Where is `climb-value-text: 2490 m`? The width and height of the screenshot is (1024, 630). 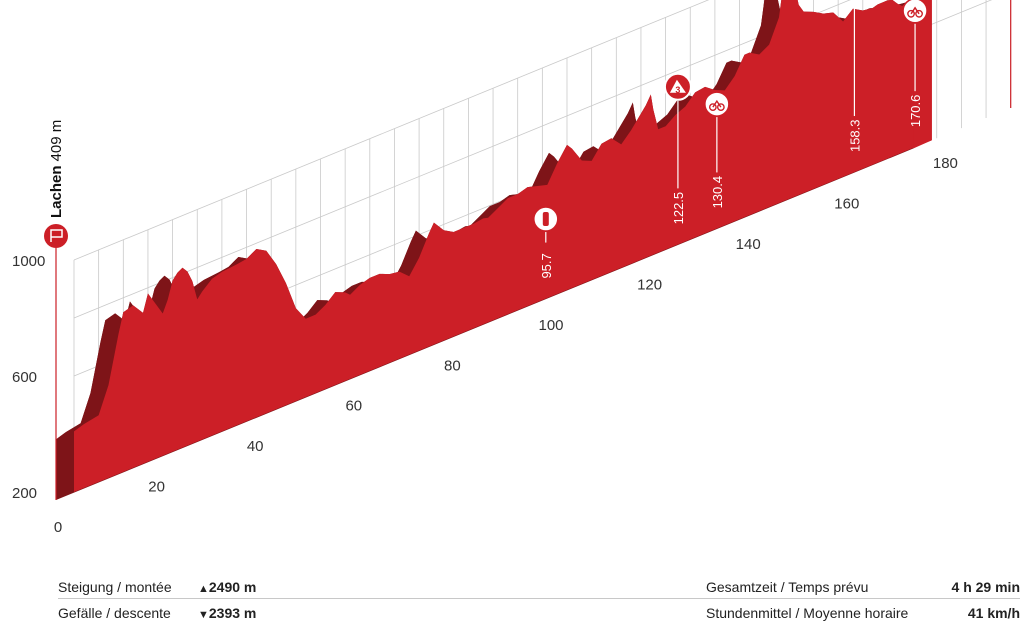 climb-value-text: 2490 m is located at coordinates (232, 587).